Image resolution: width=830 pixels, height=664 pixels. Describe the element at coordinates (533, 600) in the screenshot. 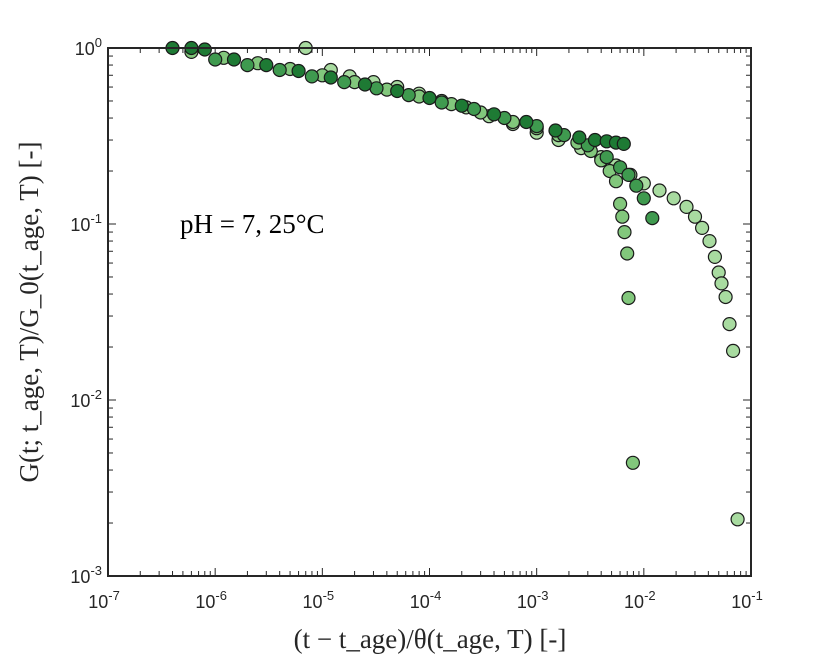

I see `x-tick-label: 10⁻³` at that location.